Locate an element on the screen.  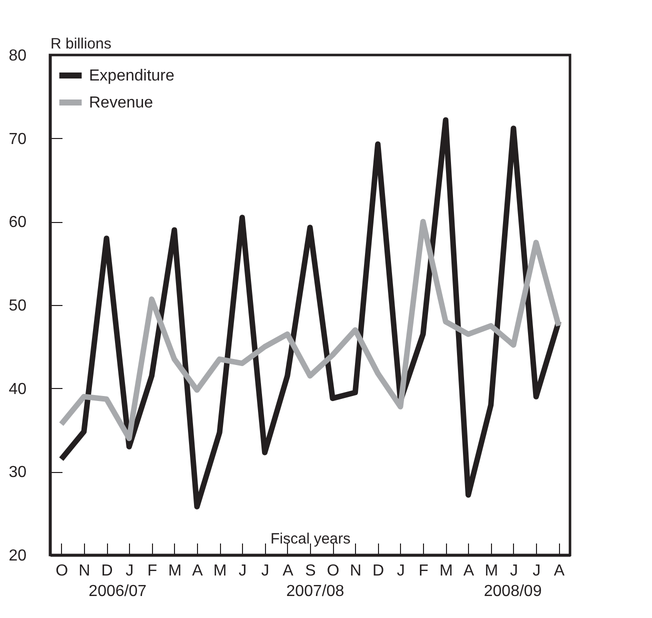
y-axis-title: R billions is located at coordinates (81, 44).